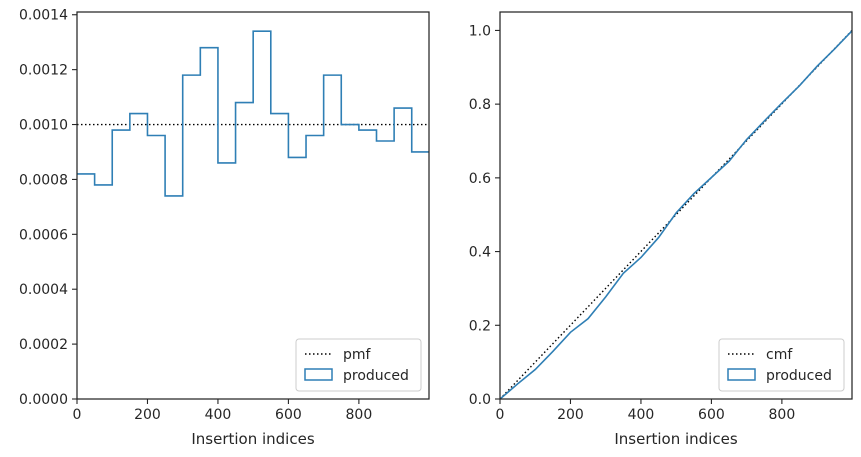  Describe the element at coordinates (641, 415) in the screenshot. I see `cmf-x-tick-label: 400` at that location.